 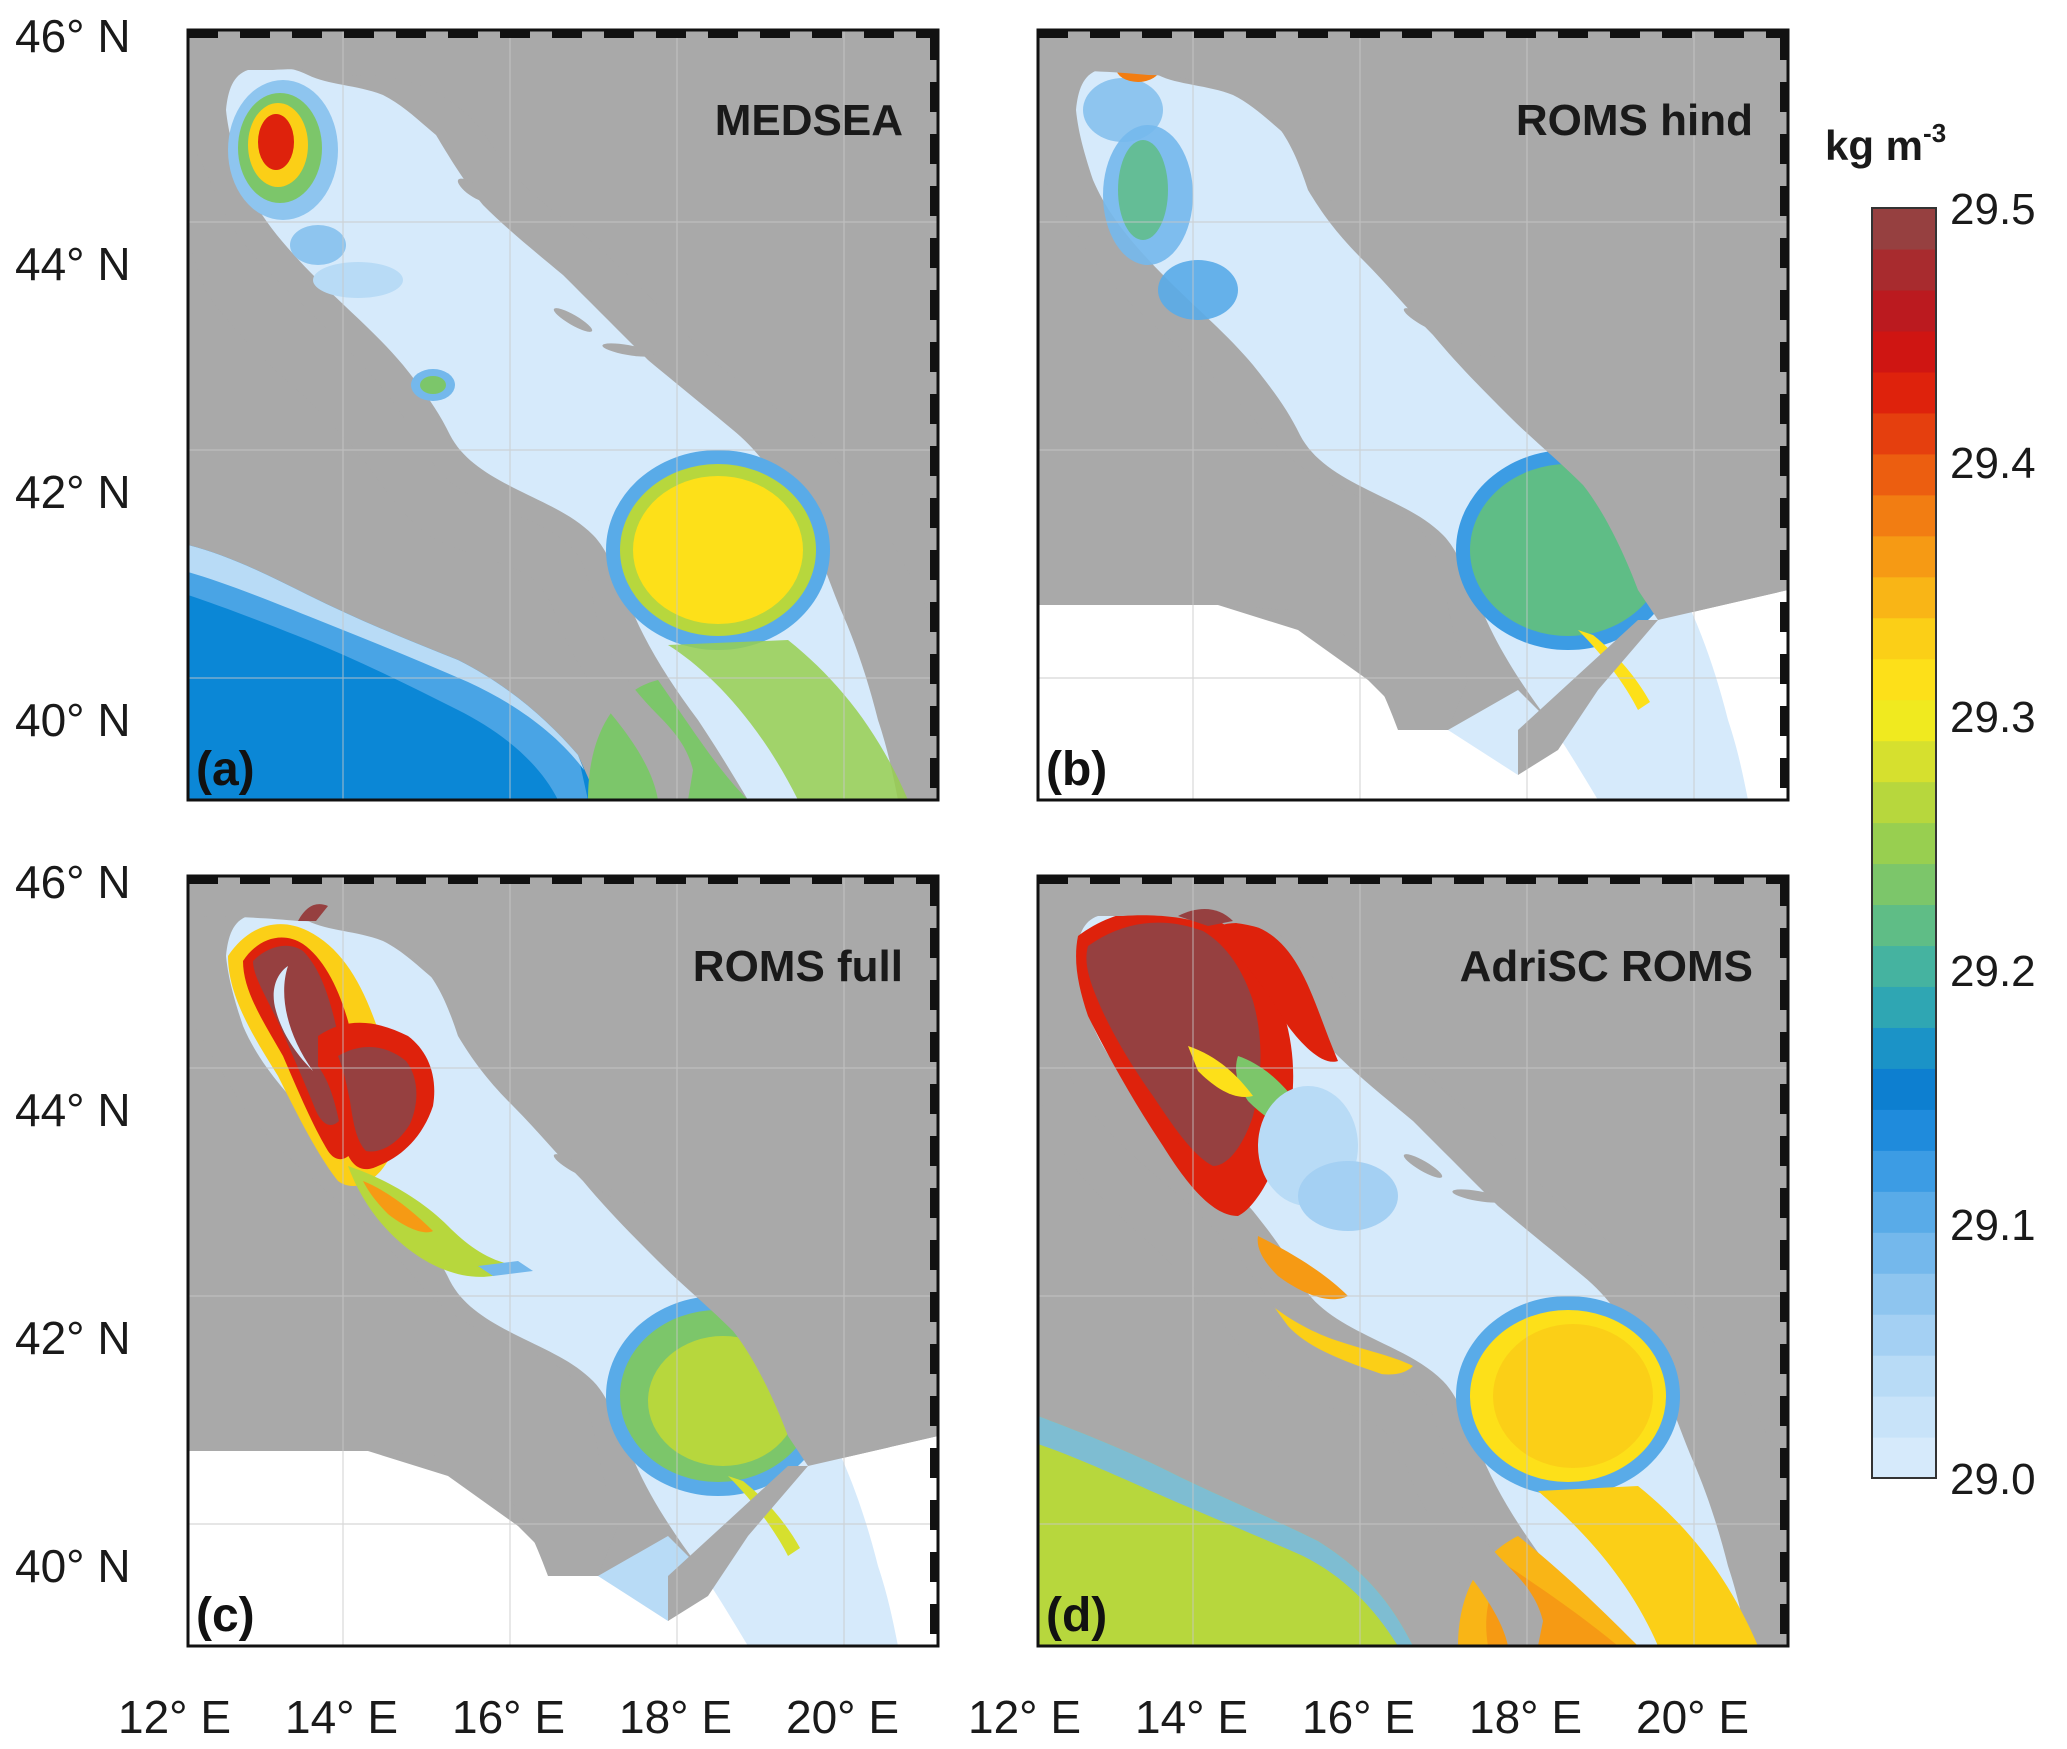 What do you see at coordinates (809, 120) in the screenshot?
I see `panel-title-a: MEDSEA` at bounding box center [809, 120].